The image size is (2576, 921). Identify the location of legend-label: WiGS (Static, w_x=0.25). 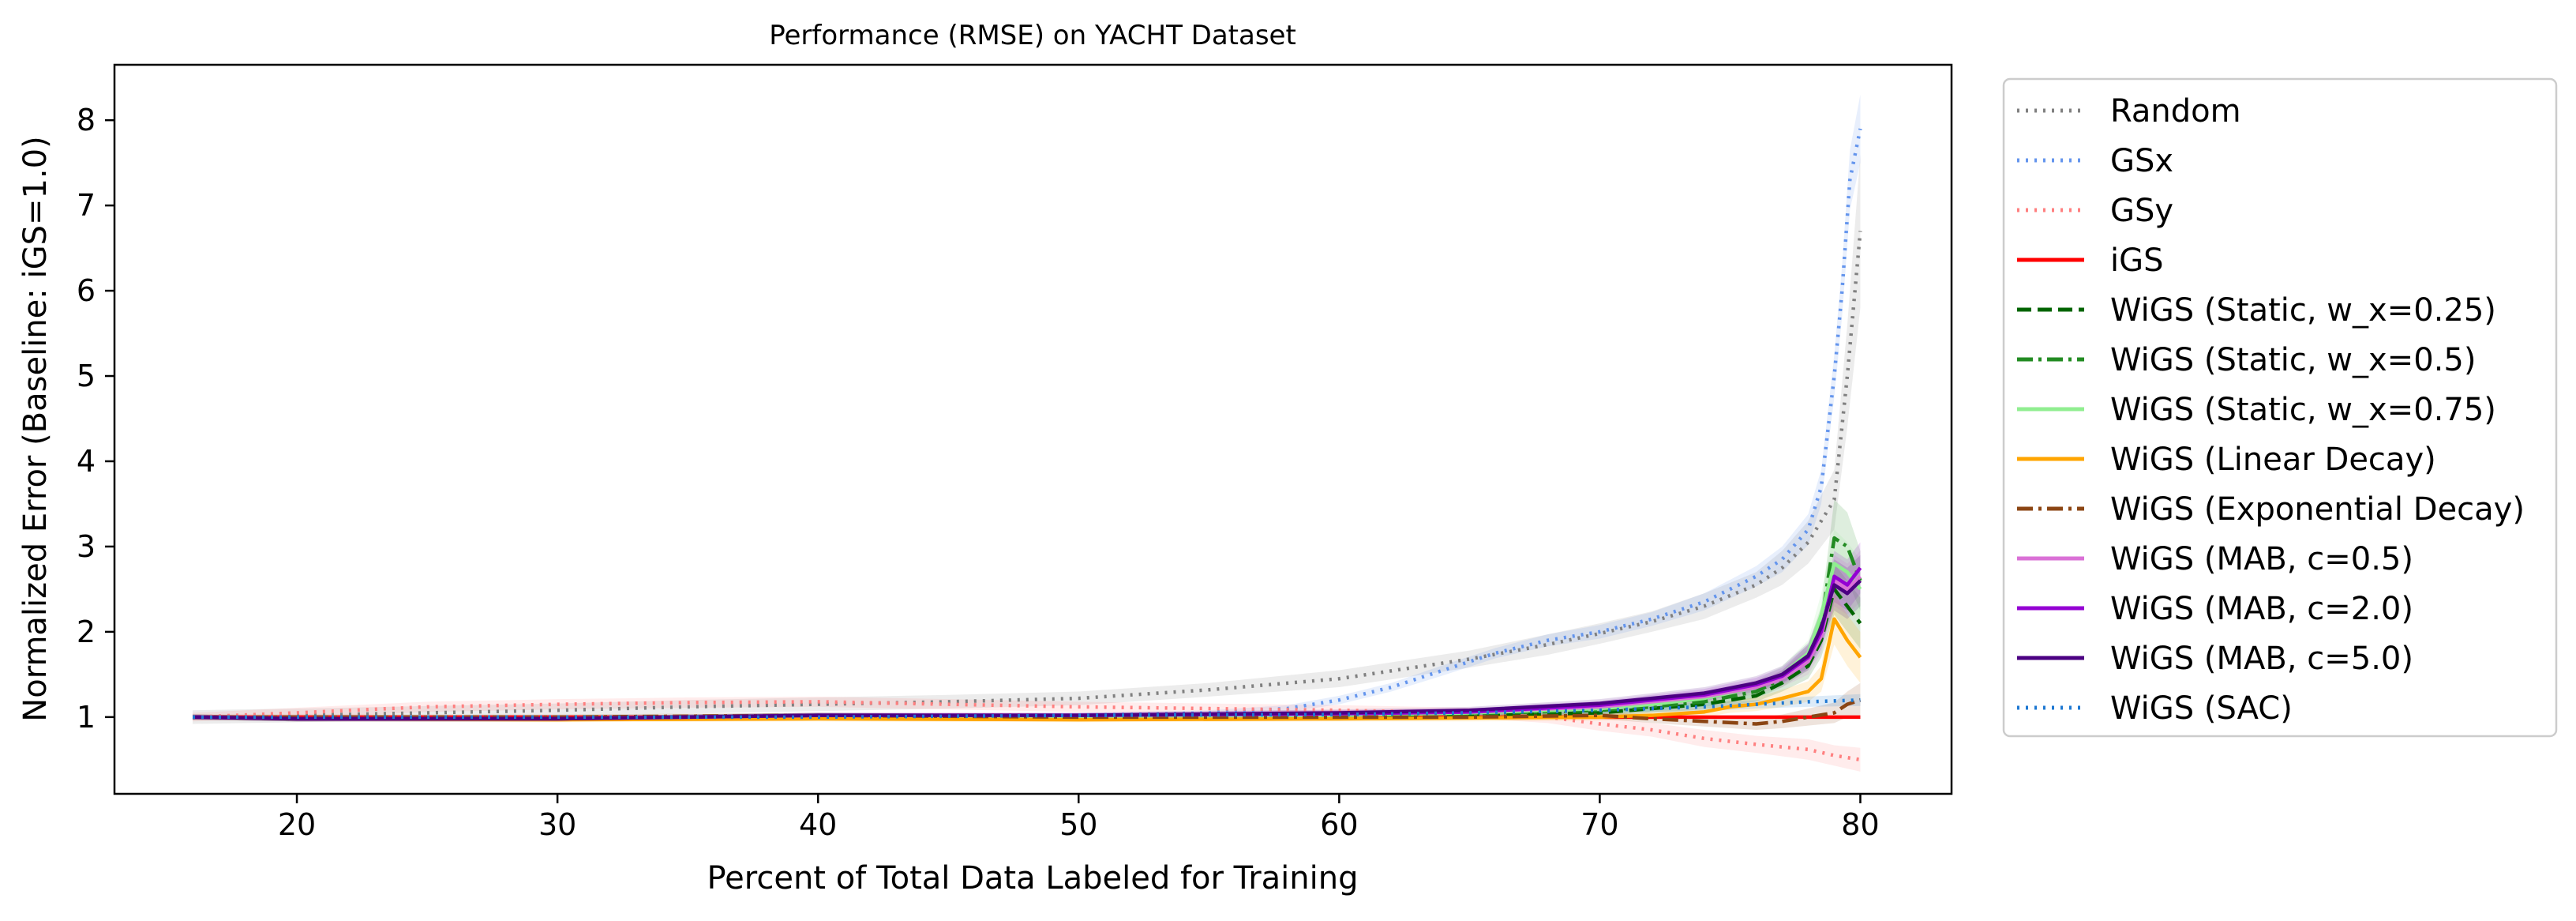
(2303, 310).